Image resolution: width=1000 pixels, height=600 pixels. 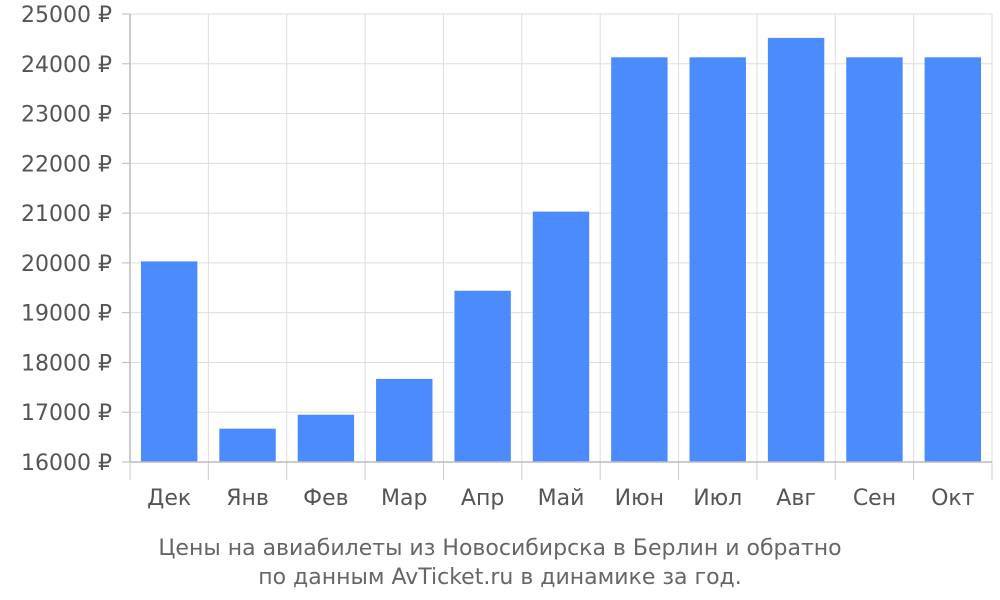 What do you see at coordinates (874, 498) in the screenshot?
I see `x-tick-label: Сен` at bounding box center [874, 498].